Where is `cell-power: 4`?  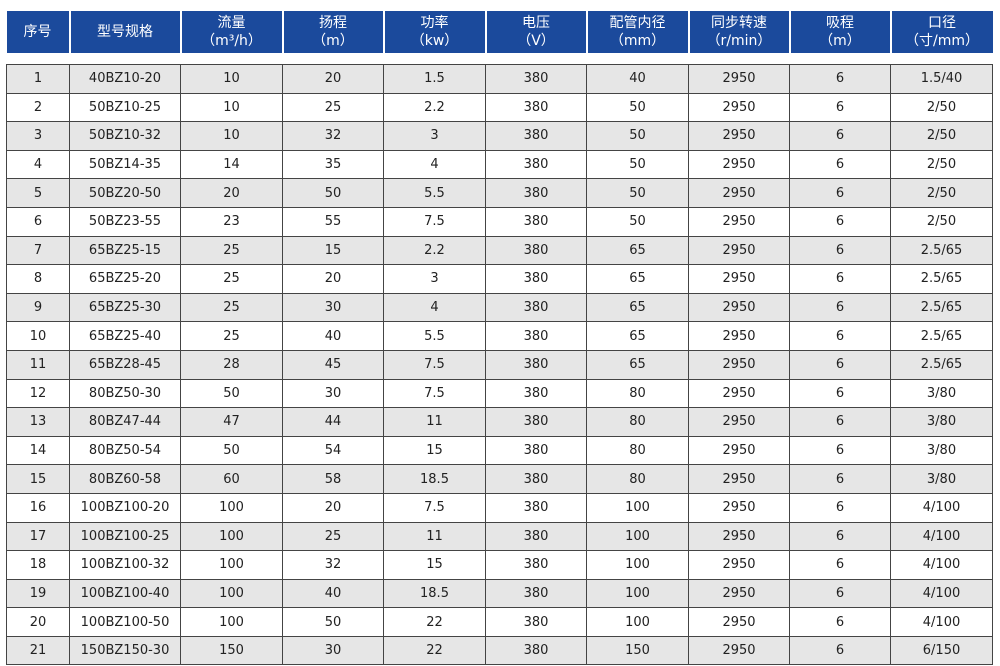
cell-power: 4 is located at coordinates (434, 307).